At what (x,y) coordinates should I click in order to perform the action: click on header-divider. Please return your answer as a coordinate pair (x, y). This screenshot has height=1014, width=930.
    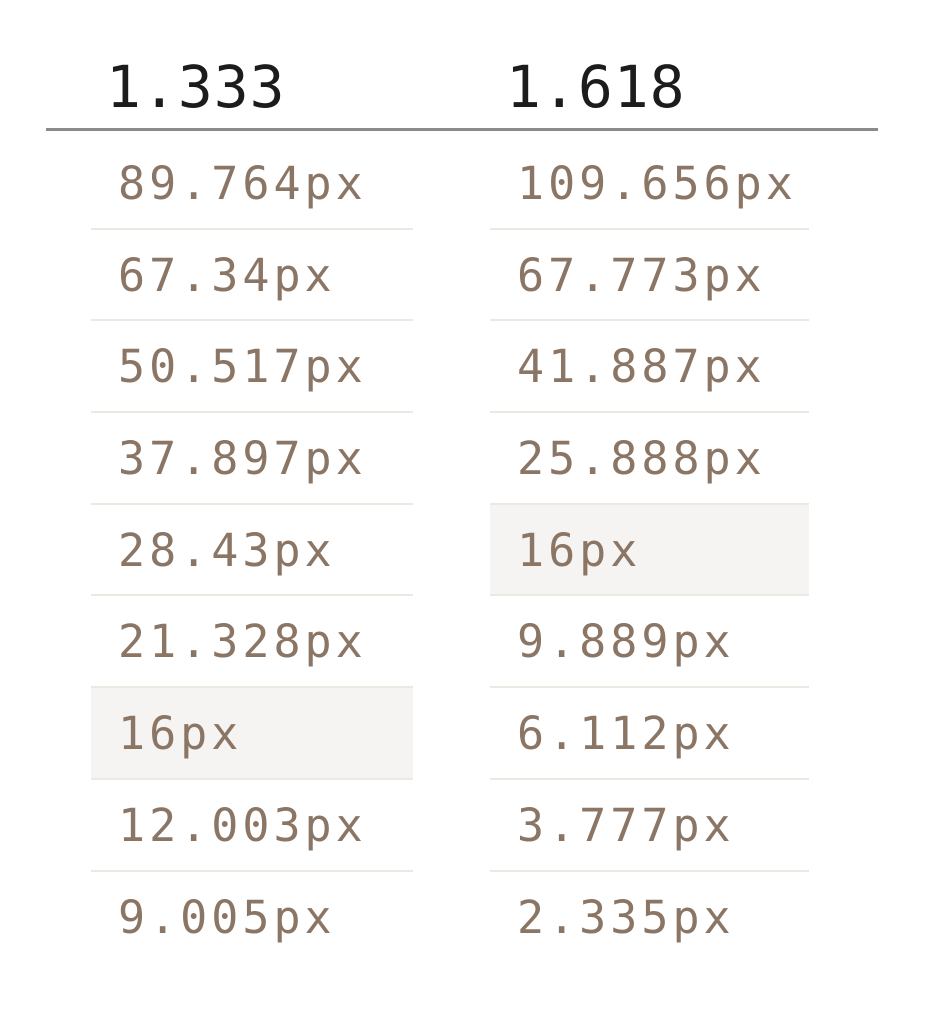
    Looking at the image, I should click on (462, 129).